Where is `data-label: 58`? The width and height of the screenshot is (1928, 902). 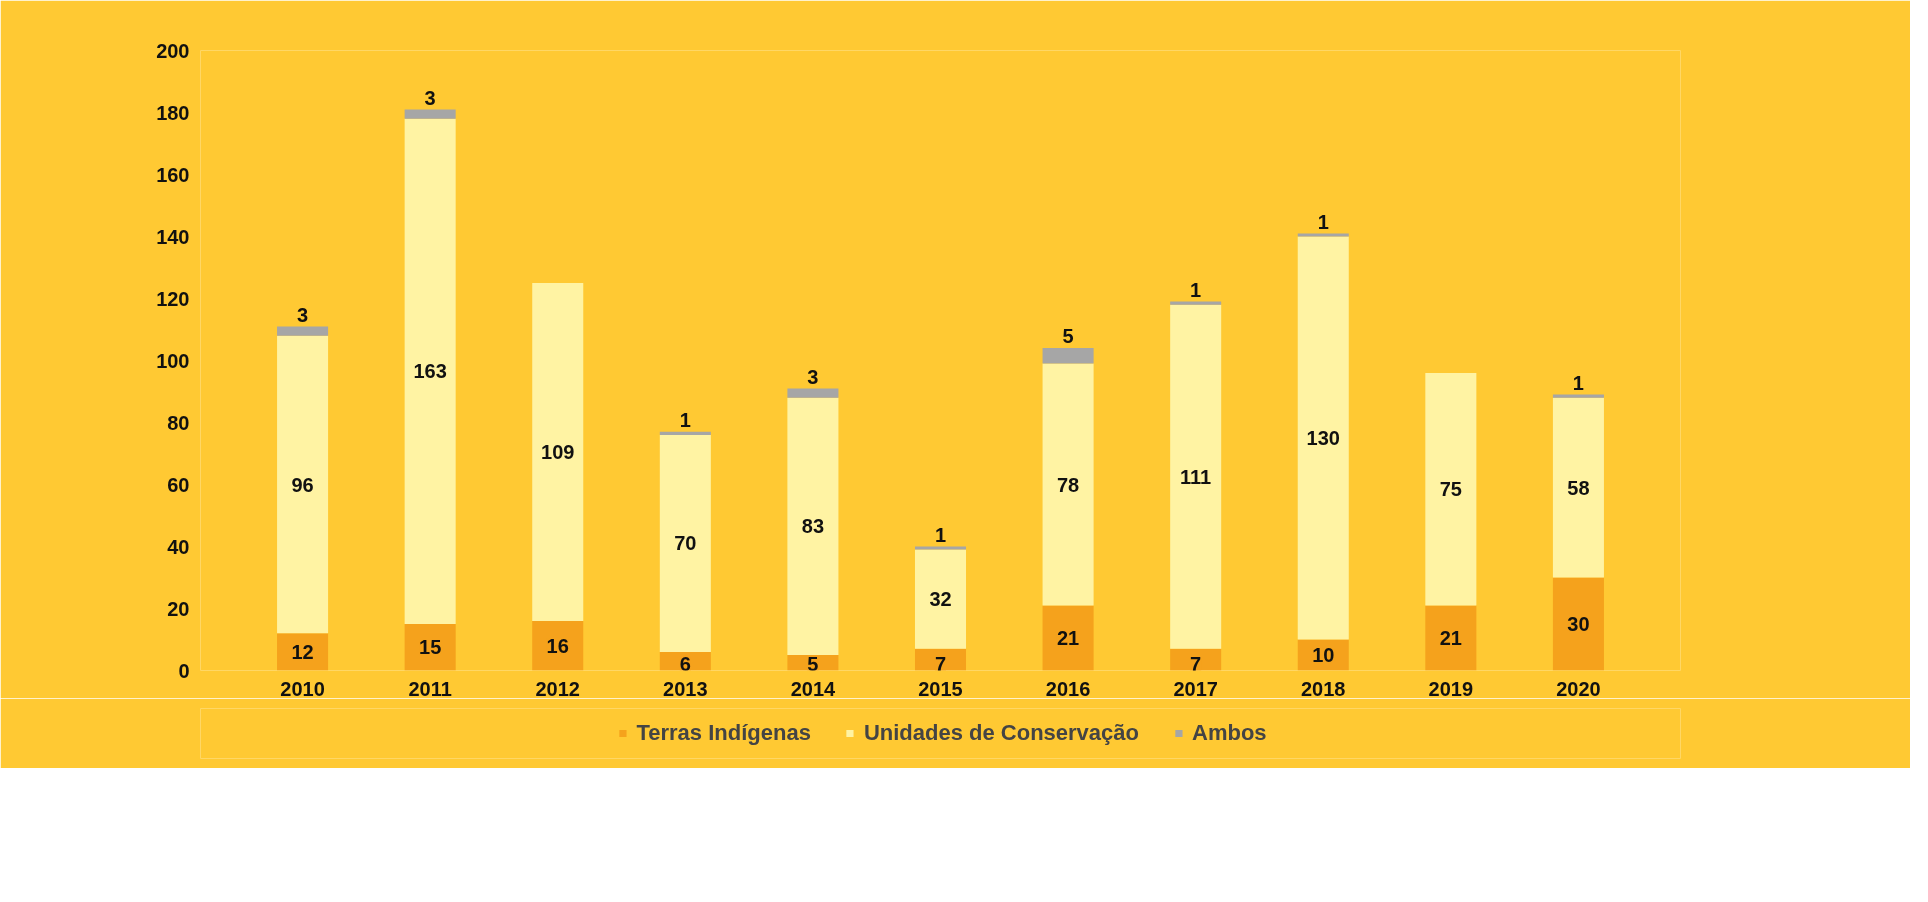
data-label: 58 is located at coordinates (1578, 487).